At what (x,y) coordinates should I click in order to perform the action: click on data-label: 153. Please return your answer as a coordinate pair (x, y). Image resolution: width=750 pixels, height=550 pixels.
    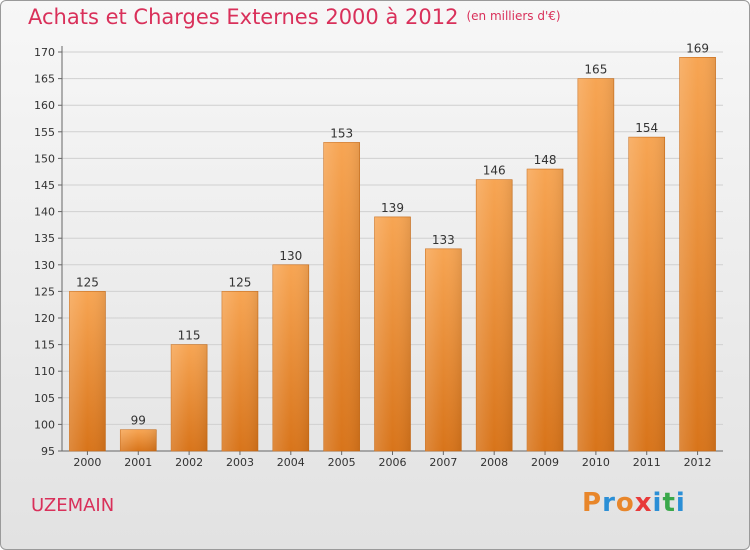
    Looking at the image, I should click on (341, 133).